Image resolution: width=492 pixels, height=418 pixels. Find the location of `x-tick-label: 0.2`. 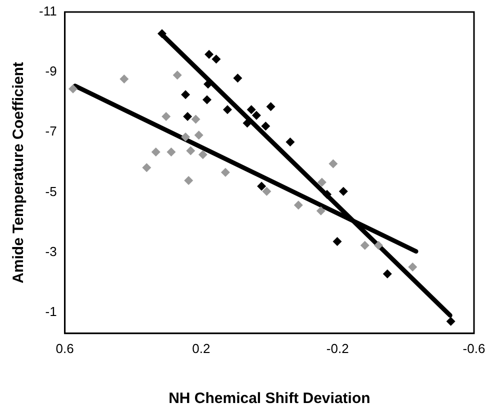

x-tick-label: 0.2 is located at coordinates (201, 348).